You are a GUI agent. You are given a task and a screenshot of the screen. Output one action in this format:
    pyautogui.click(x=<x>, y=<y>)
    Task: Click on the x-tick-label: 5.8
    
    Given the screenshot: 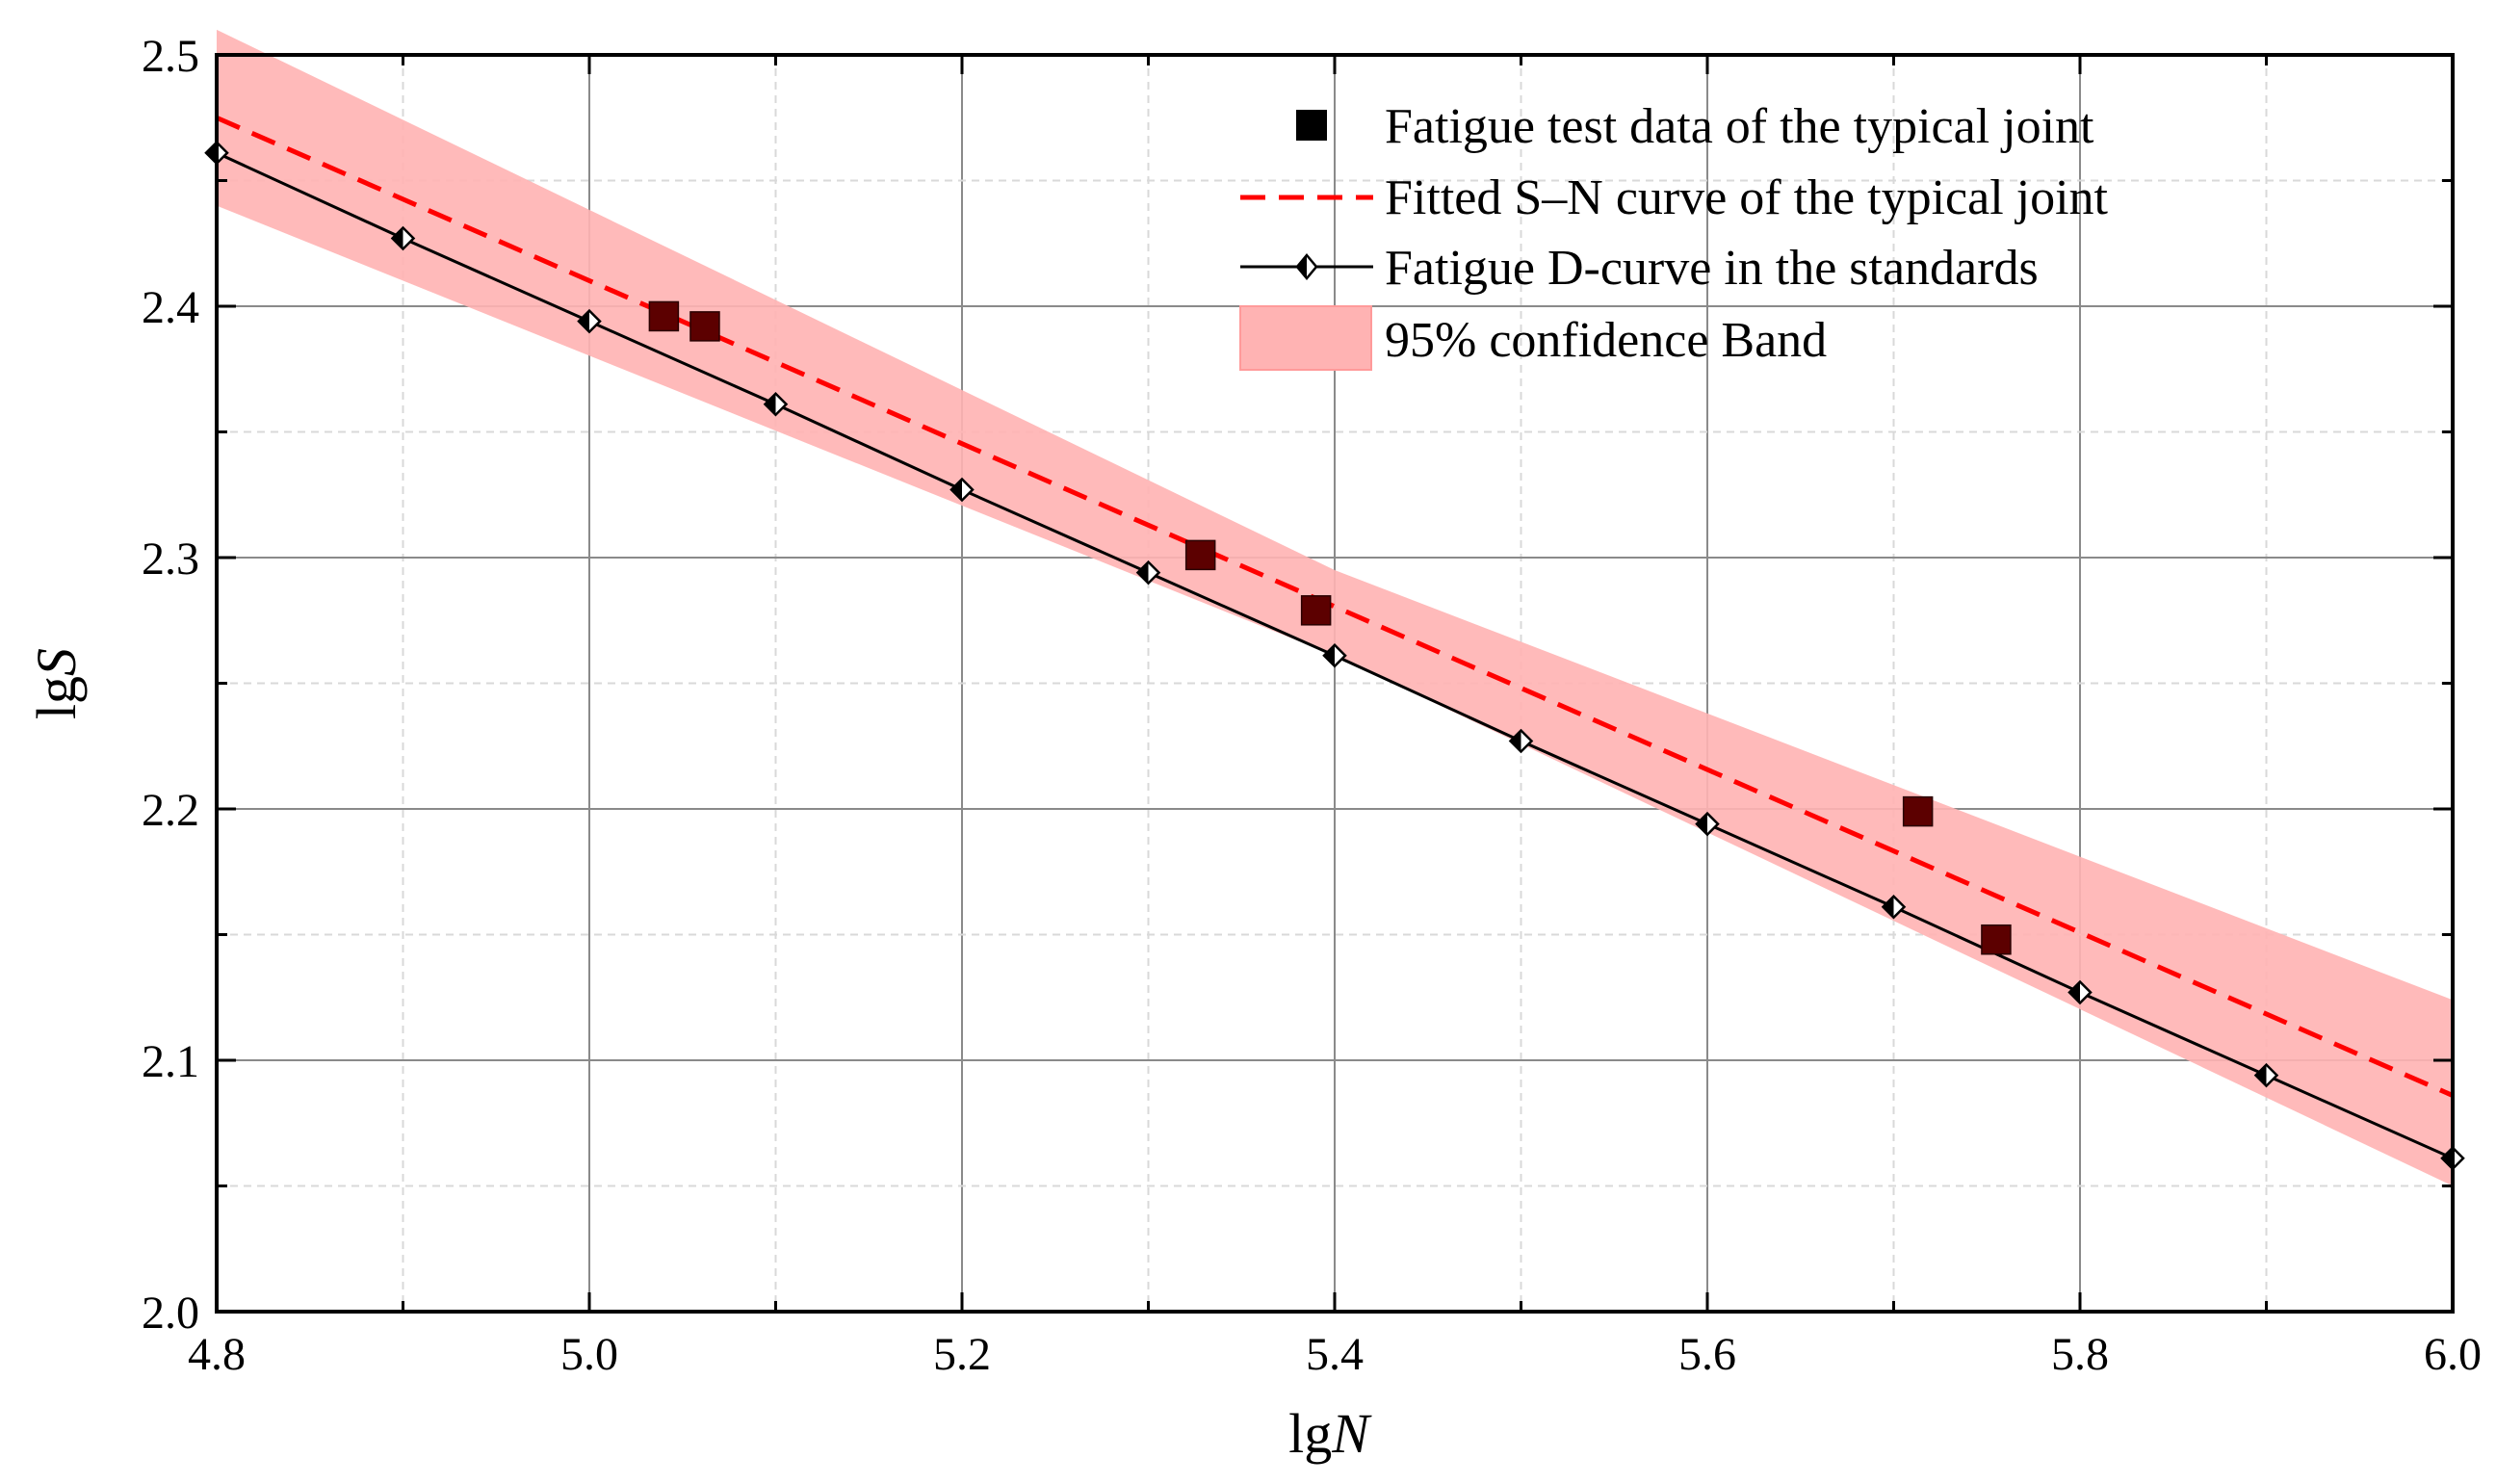 What is the action you would take?
    pyautogui.click(x=2080, y=1354)
    